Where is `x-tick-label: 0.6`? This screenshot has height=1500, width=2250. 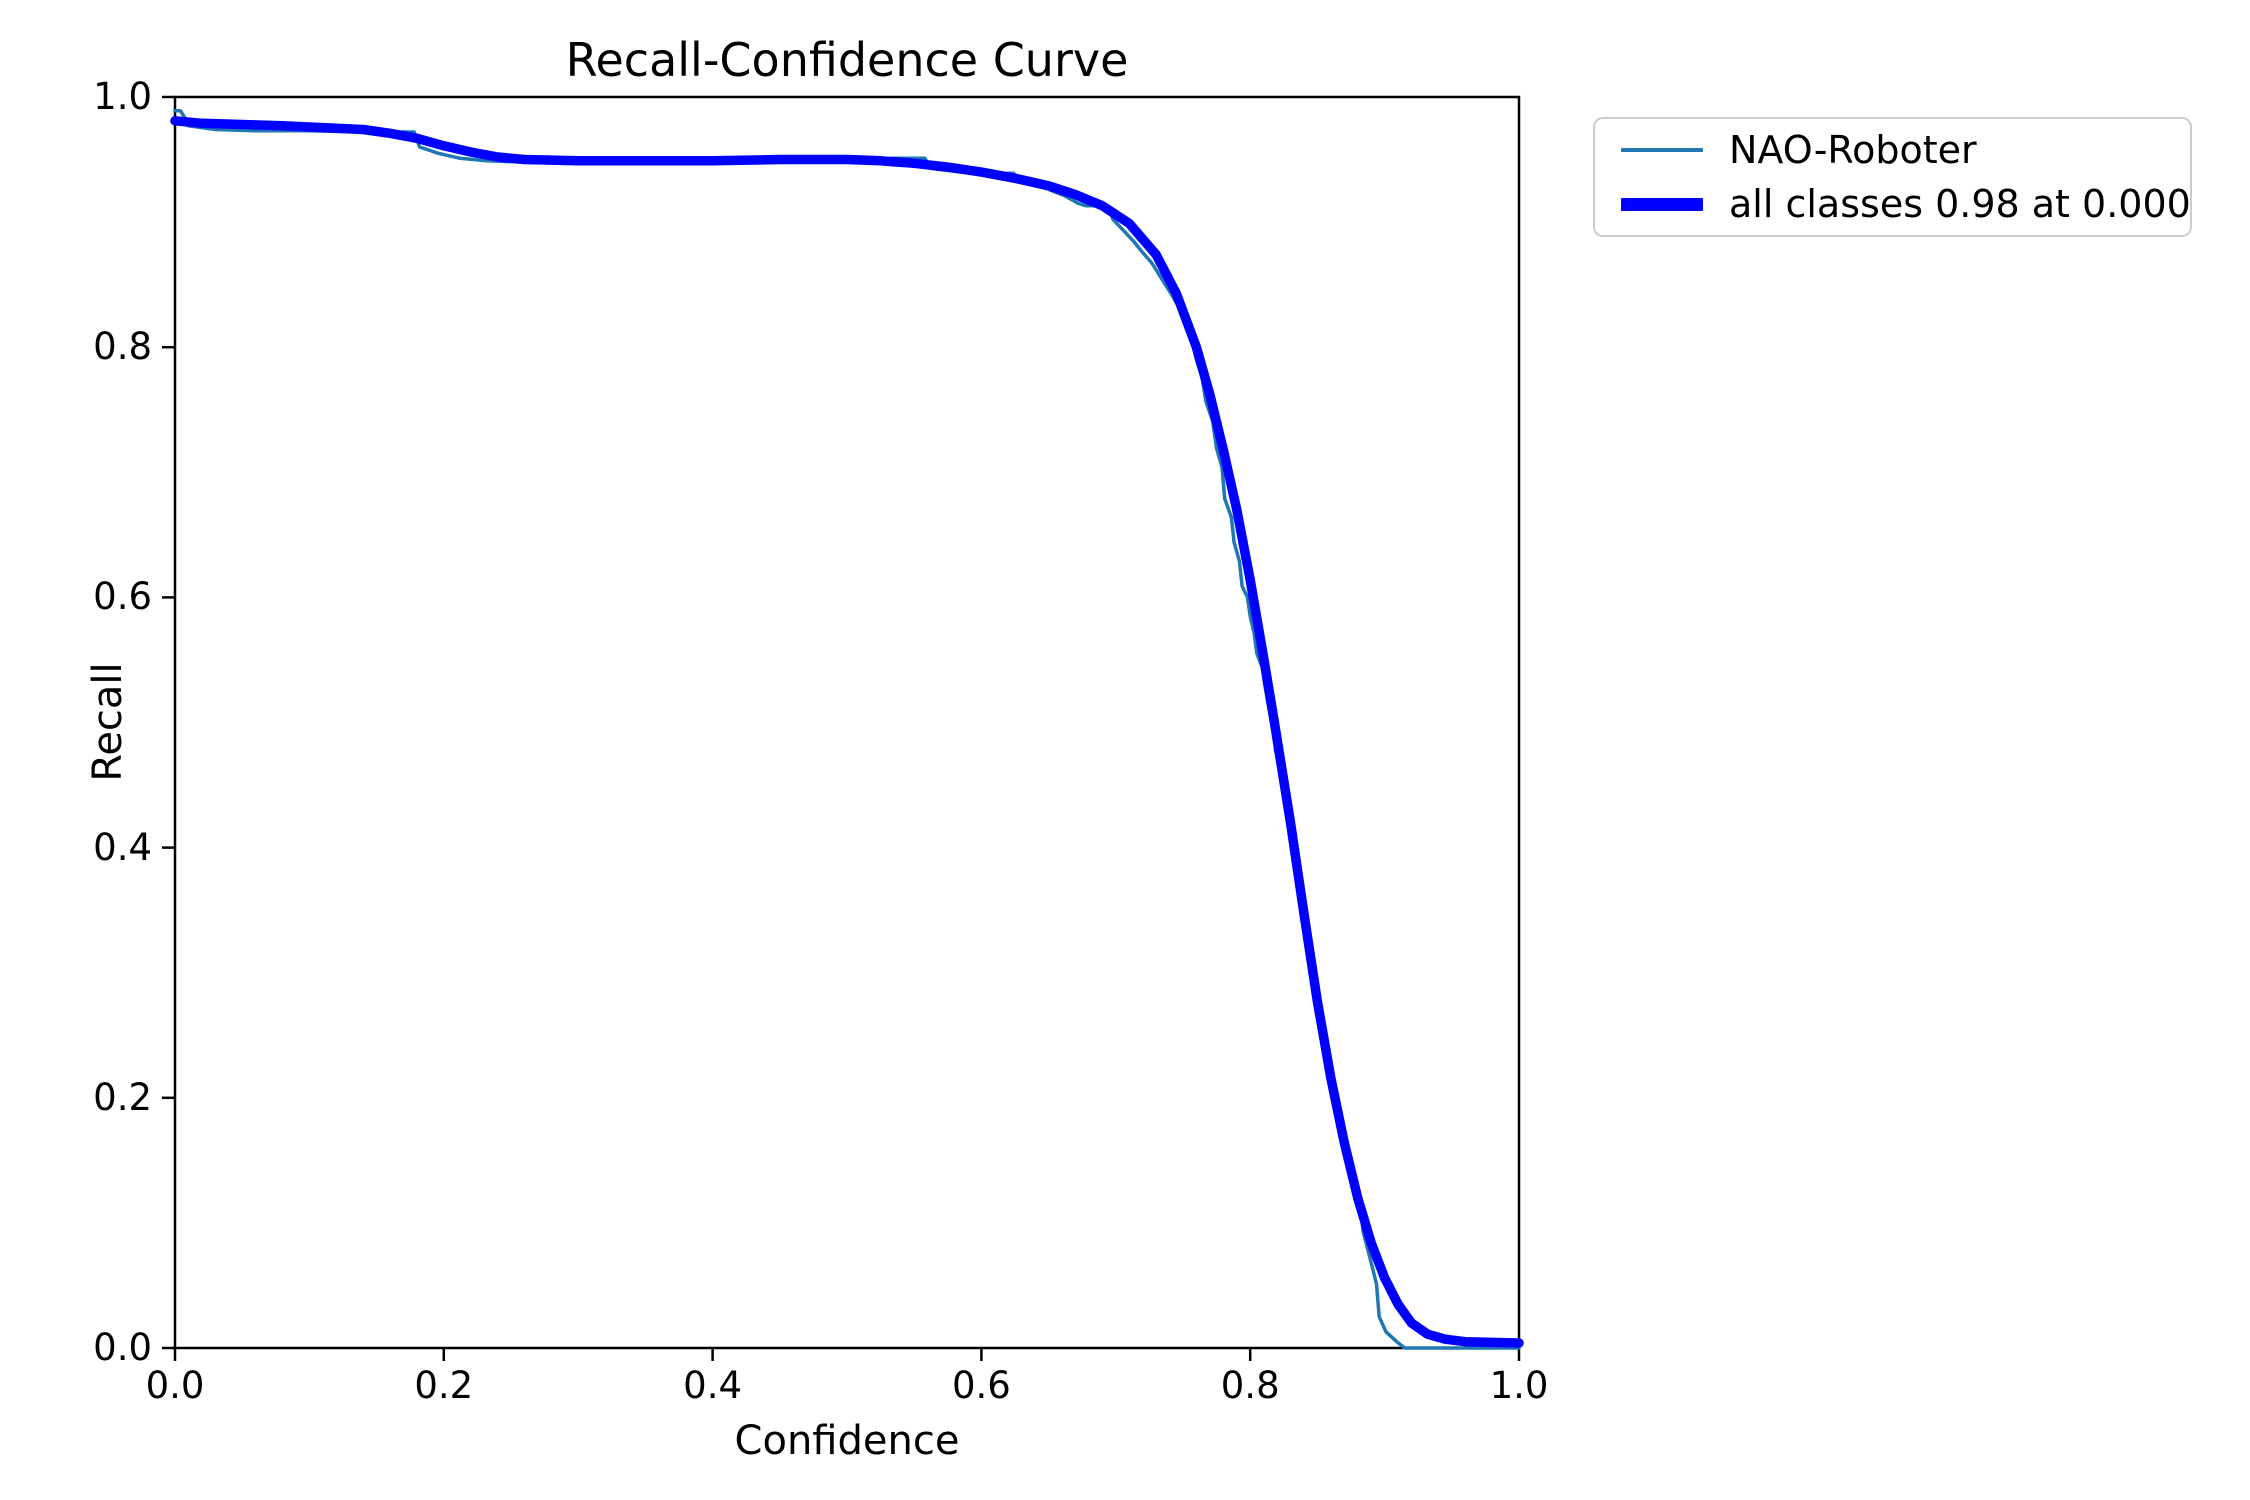
x-tick-label: 0.6 is located at coordinates (981, 1385).